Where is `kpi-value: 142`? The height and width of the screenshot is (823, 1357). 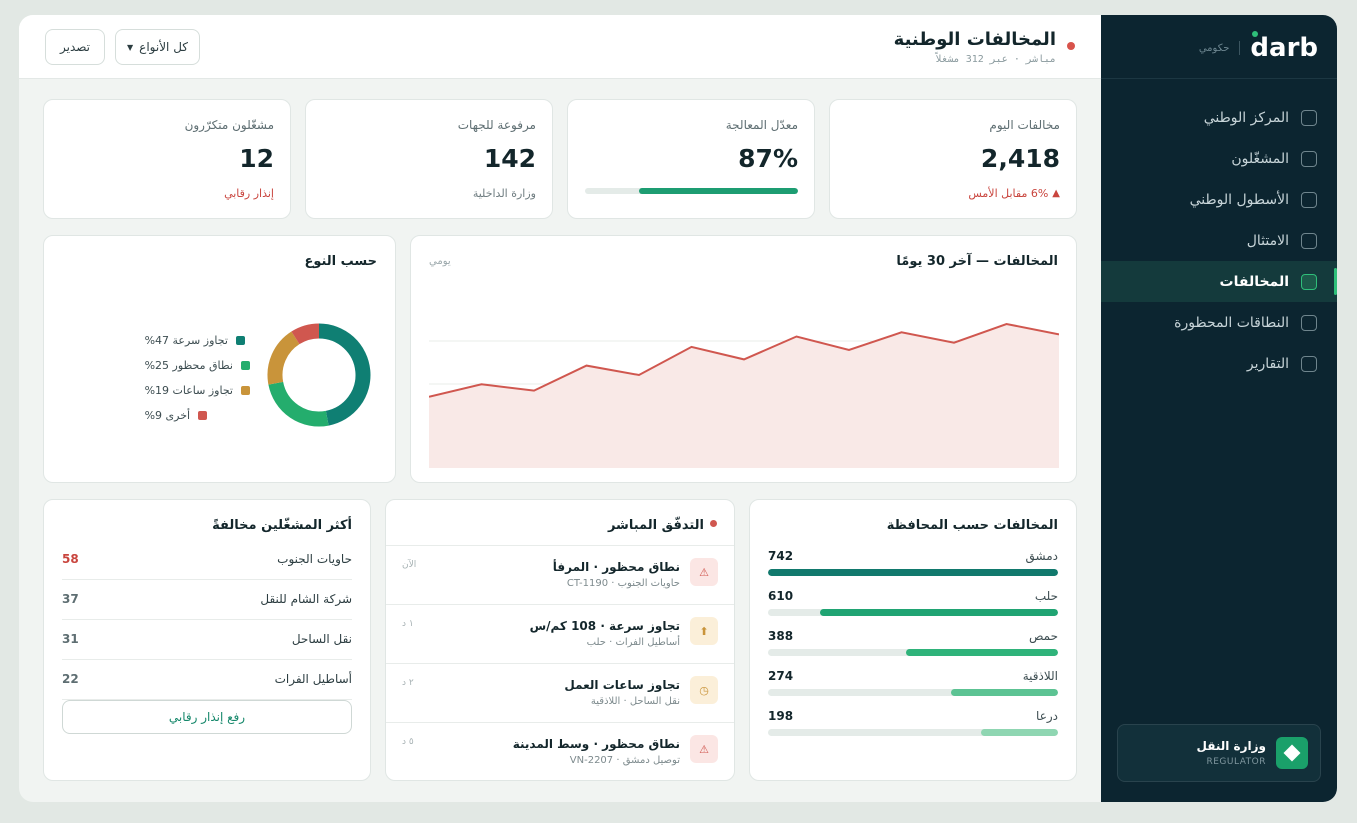
kpi-value: 142 is located at coordinates (509, 158).